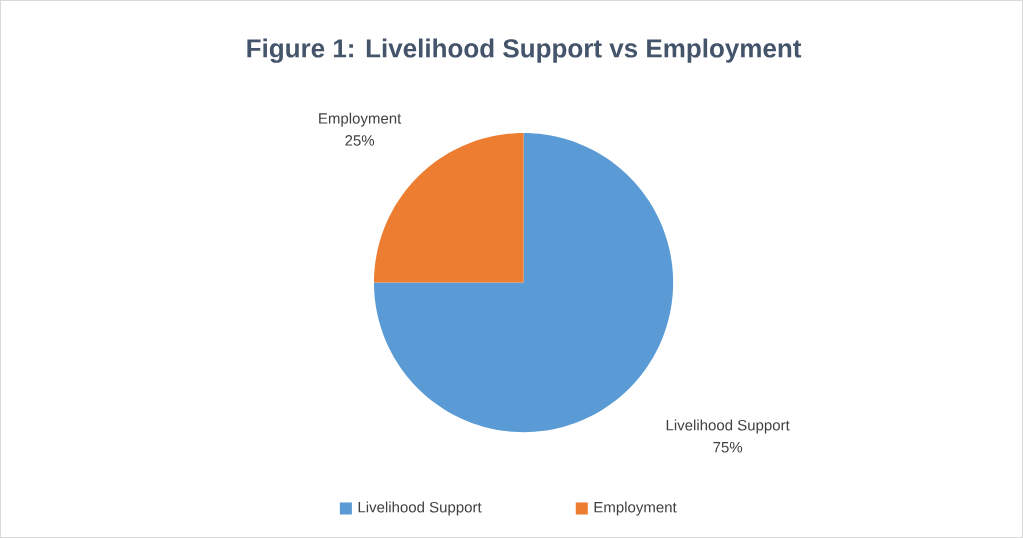  I want to click on legend-label: Livelihood Support, so click(420, 508).